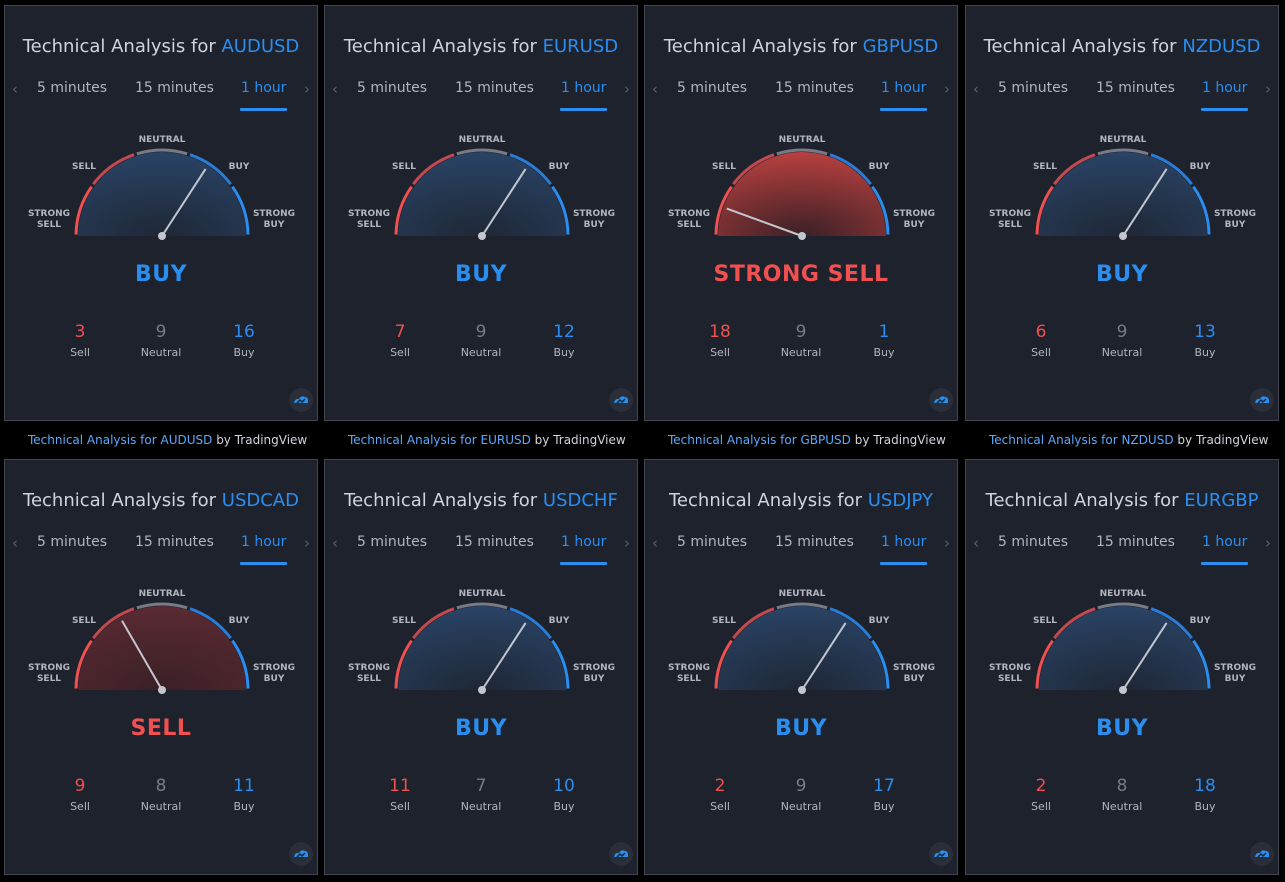  Describe the element at coordinates (260, 46) in the screenshot. I see `title-symbol: AUDUSD` at that location.